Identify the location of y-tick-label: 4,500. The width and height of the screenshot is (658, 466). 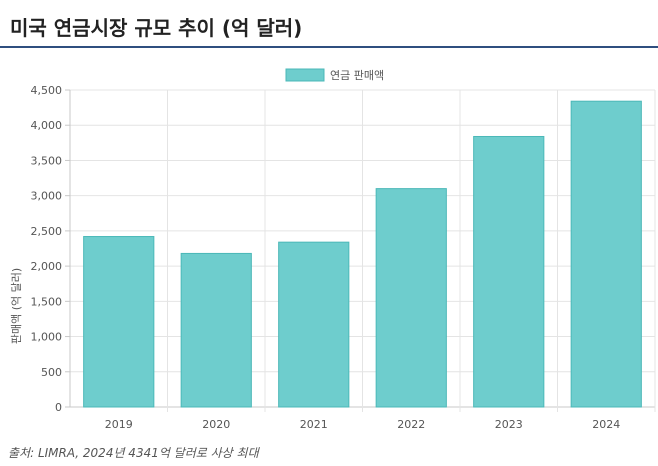
(47, 90).